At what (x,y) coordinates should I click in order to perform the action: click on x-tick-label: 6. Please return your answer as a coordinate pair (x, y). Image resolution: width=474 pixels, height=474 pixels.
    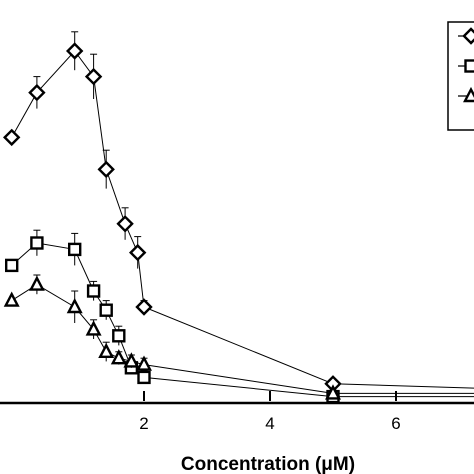
    Looking at the image, I should click on (395, 423).